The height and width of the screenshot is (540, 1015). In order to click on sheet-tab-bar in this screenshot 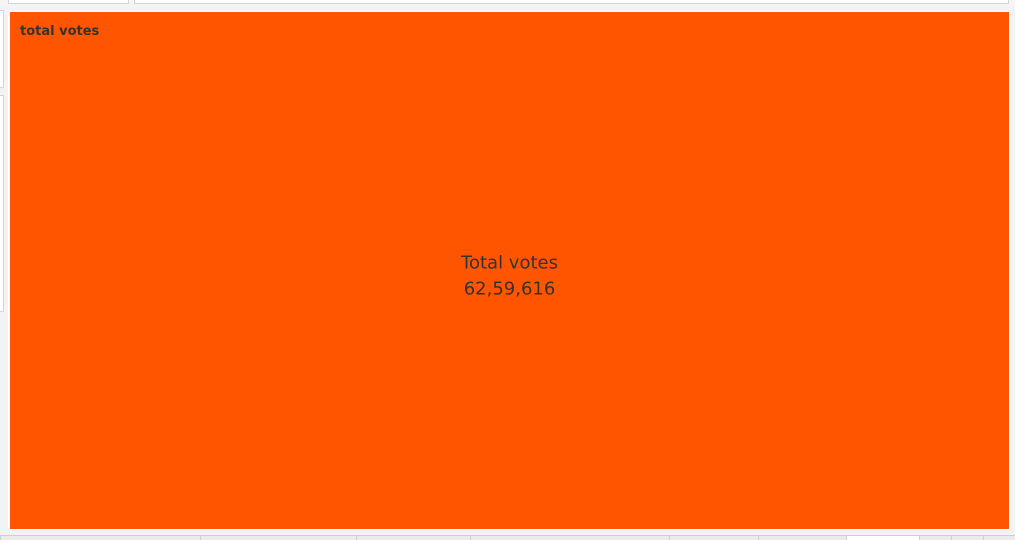, I will do `click(507, 537)`.